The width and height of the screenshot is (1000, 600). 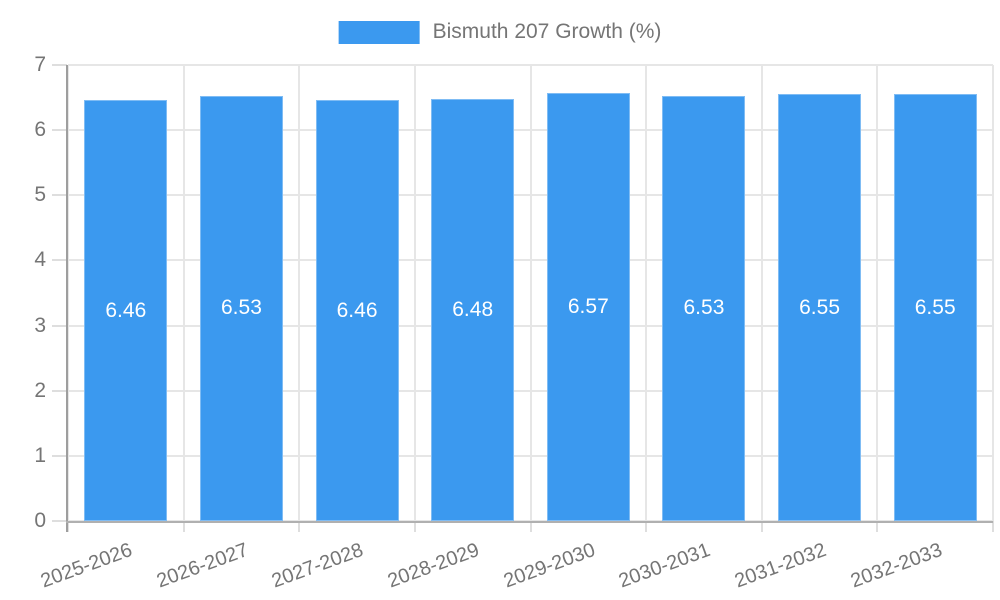 I want to click on legend-swatch, so click(x=379, y=32).